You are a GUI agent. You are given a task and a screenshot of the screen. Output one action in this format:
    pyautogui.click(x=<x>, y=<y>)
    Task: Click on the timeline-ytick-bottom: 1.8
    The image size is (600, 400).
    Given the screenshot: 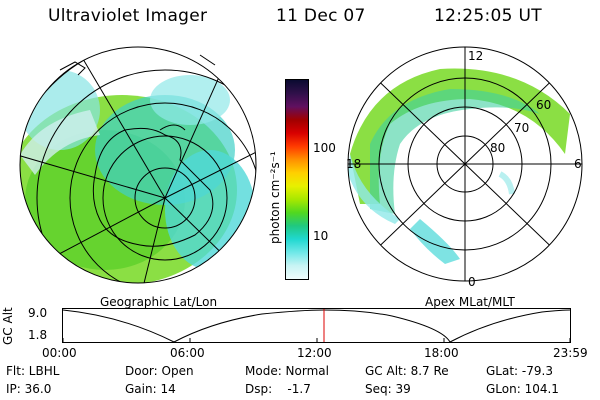 What is the action you would take?
    pyautogui.click(x=38, y=335)
    